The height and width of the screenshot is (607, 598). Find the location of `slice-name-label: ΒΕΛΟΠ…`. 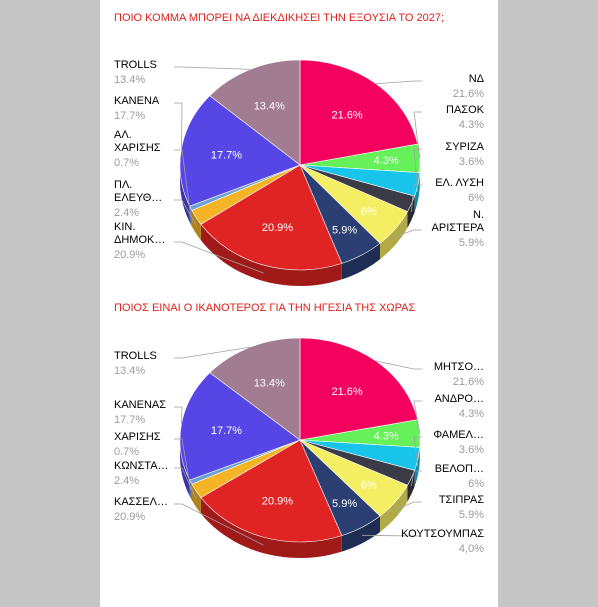

slice-name-label: ΒΕΛΟΠ… is located at coordinates (459, 469).